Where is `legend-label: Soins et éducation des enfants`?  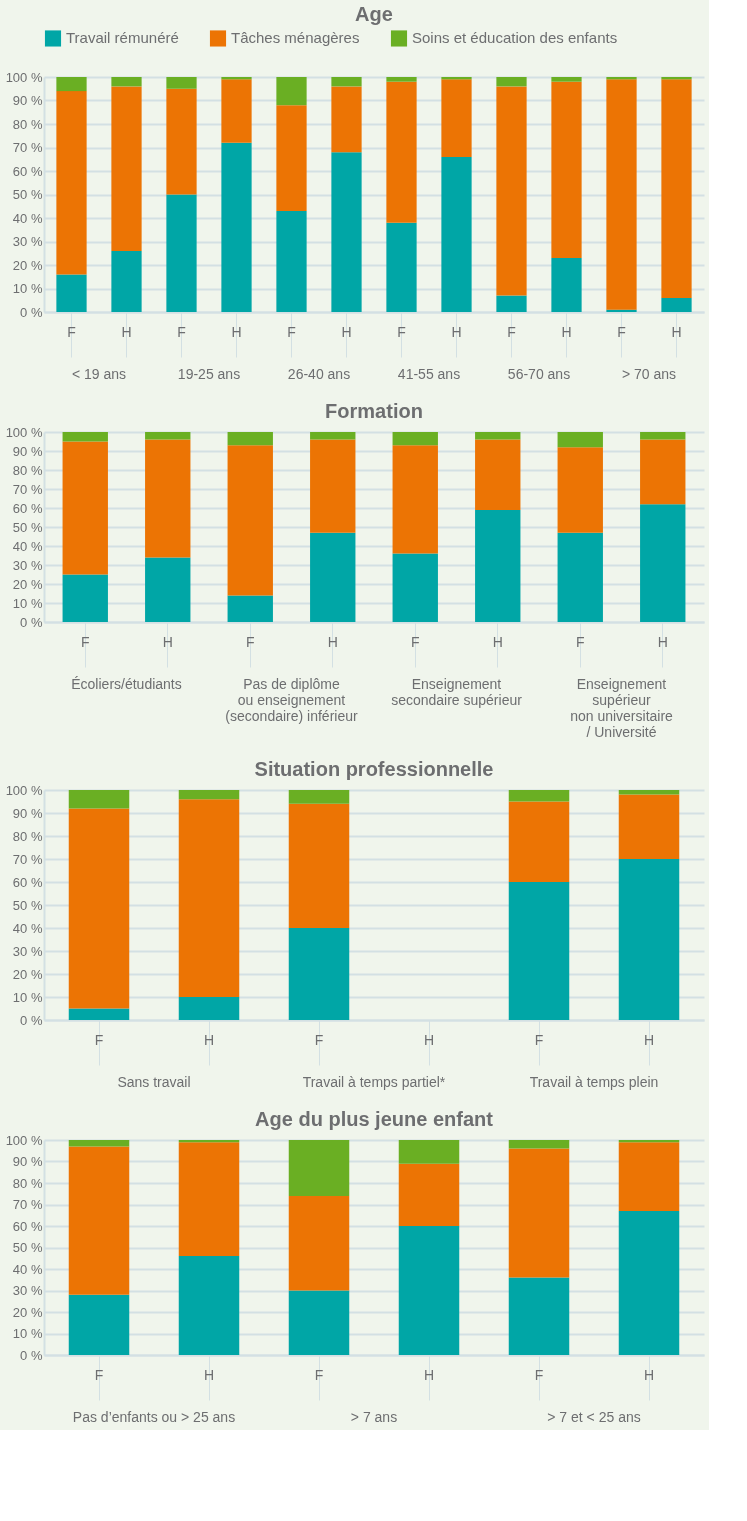 legend-label: Soins et éducation des enfants is located at coordinates (515, 38).